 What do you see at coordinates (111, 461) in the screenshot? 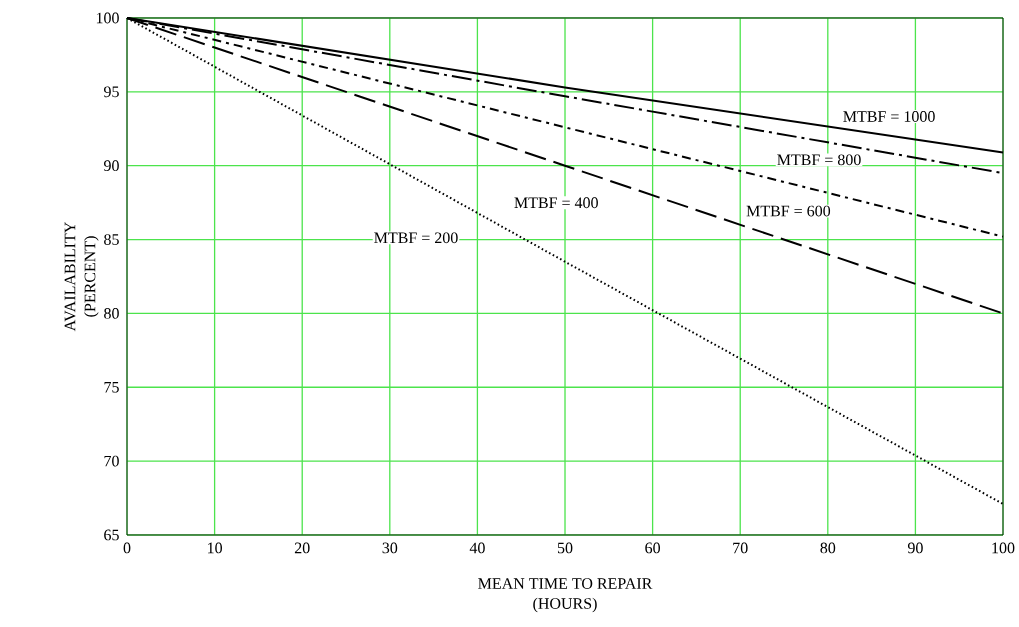
I see `y-tick-label: 70` at bounding box center [111, 461].